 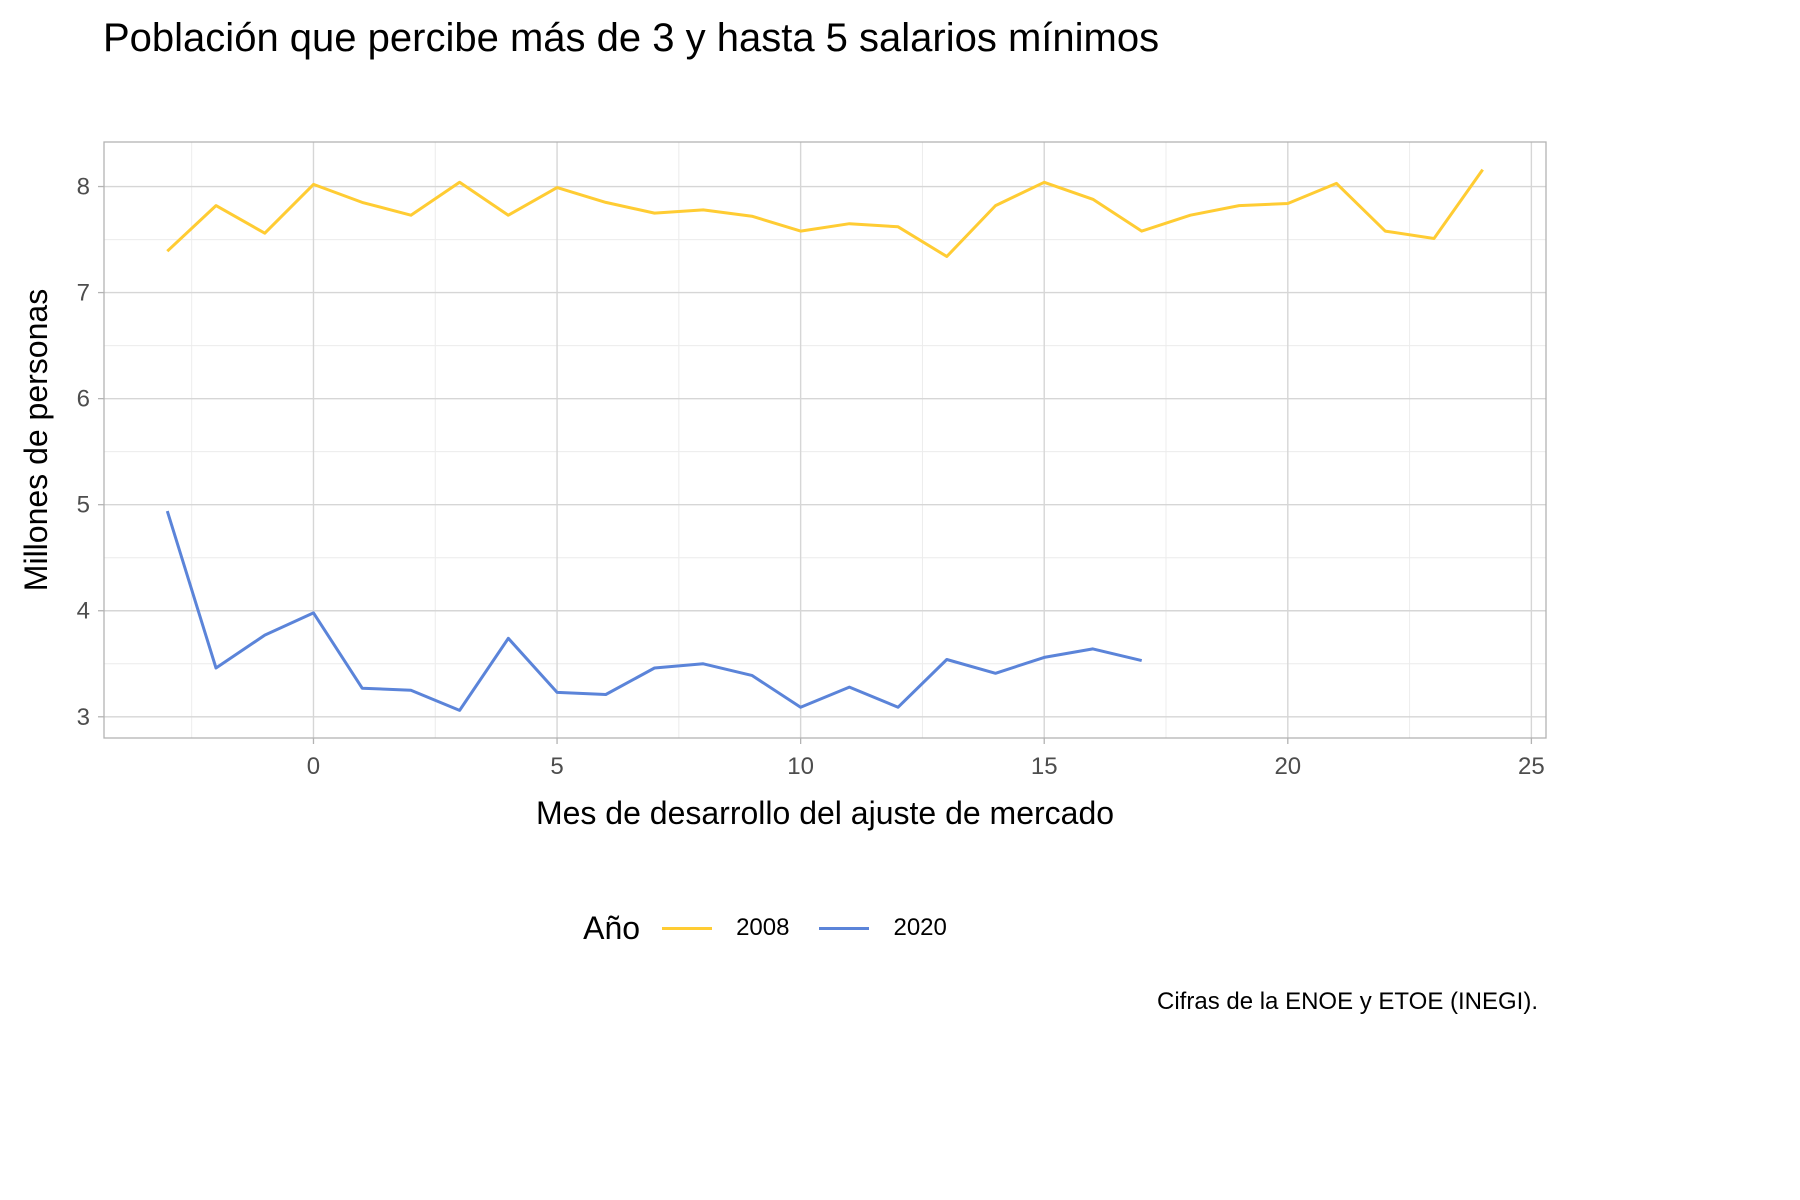 I want to click on legend-label-2020: 2020, so click(x=920, y=927).